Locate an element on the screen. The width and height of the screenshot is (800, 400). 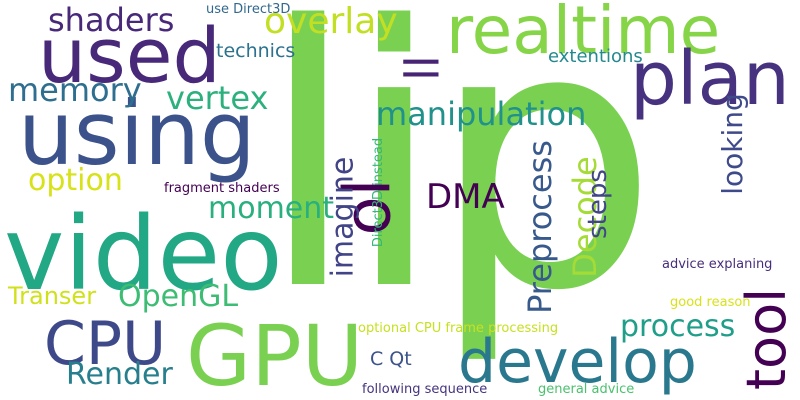
word-extentions: extentions is located at coordinates (595, 56).